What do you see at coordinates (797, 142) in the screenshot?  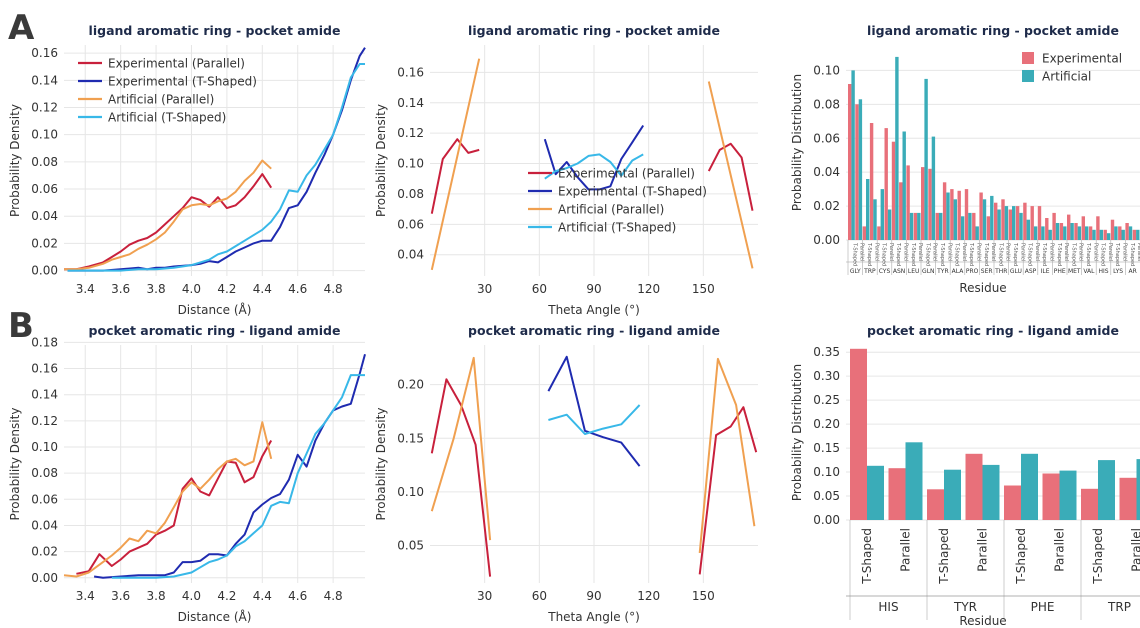 I see `y-axis-label: Probability Distribution` at bounding box center [797, 142].